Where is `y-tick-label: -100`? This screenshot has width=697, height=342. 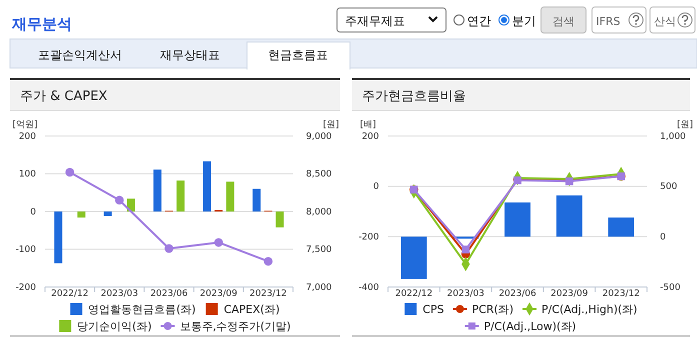
y-tick-label: -100 is located at coordinates (26, 250).